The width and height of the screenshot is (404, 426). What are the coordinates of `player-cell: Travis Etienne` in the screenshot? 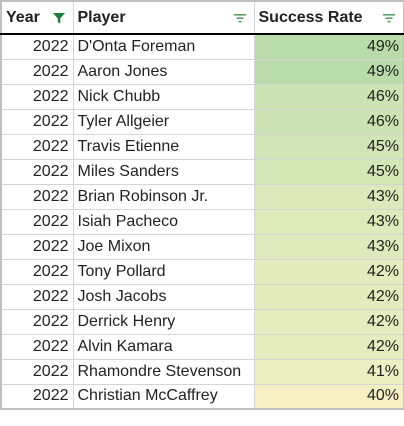 It's located at (163, 146).